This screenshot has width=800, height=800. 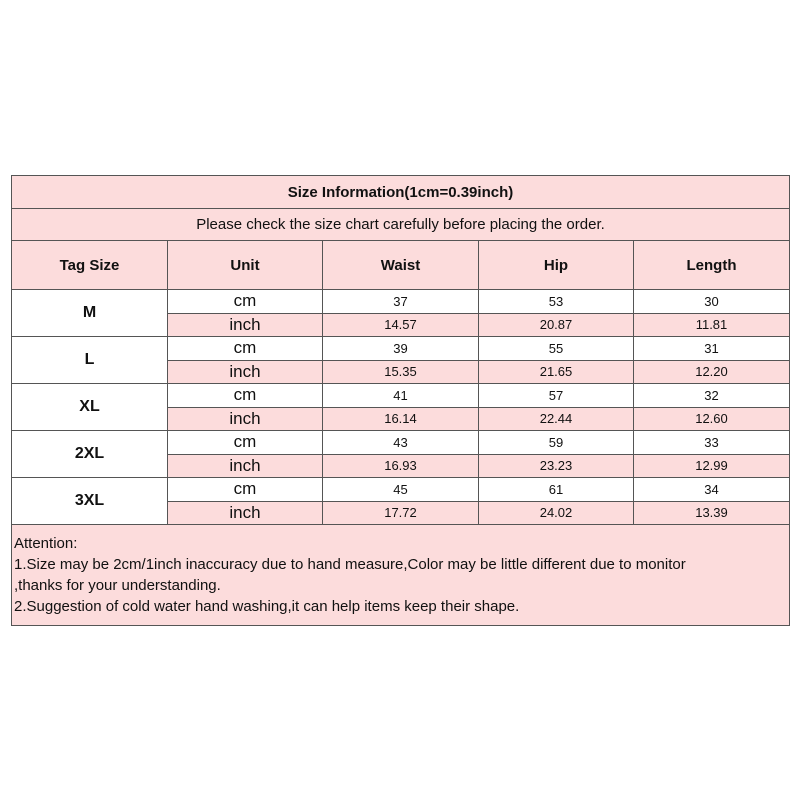 I want to click on table-row: XL cm 41 57 32, so click(x=400, y=407).